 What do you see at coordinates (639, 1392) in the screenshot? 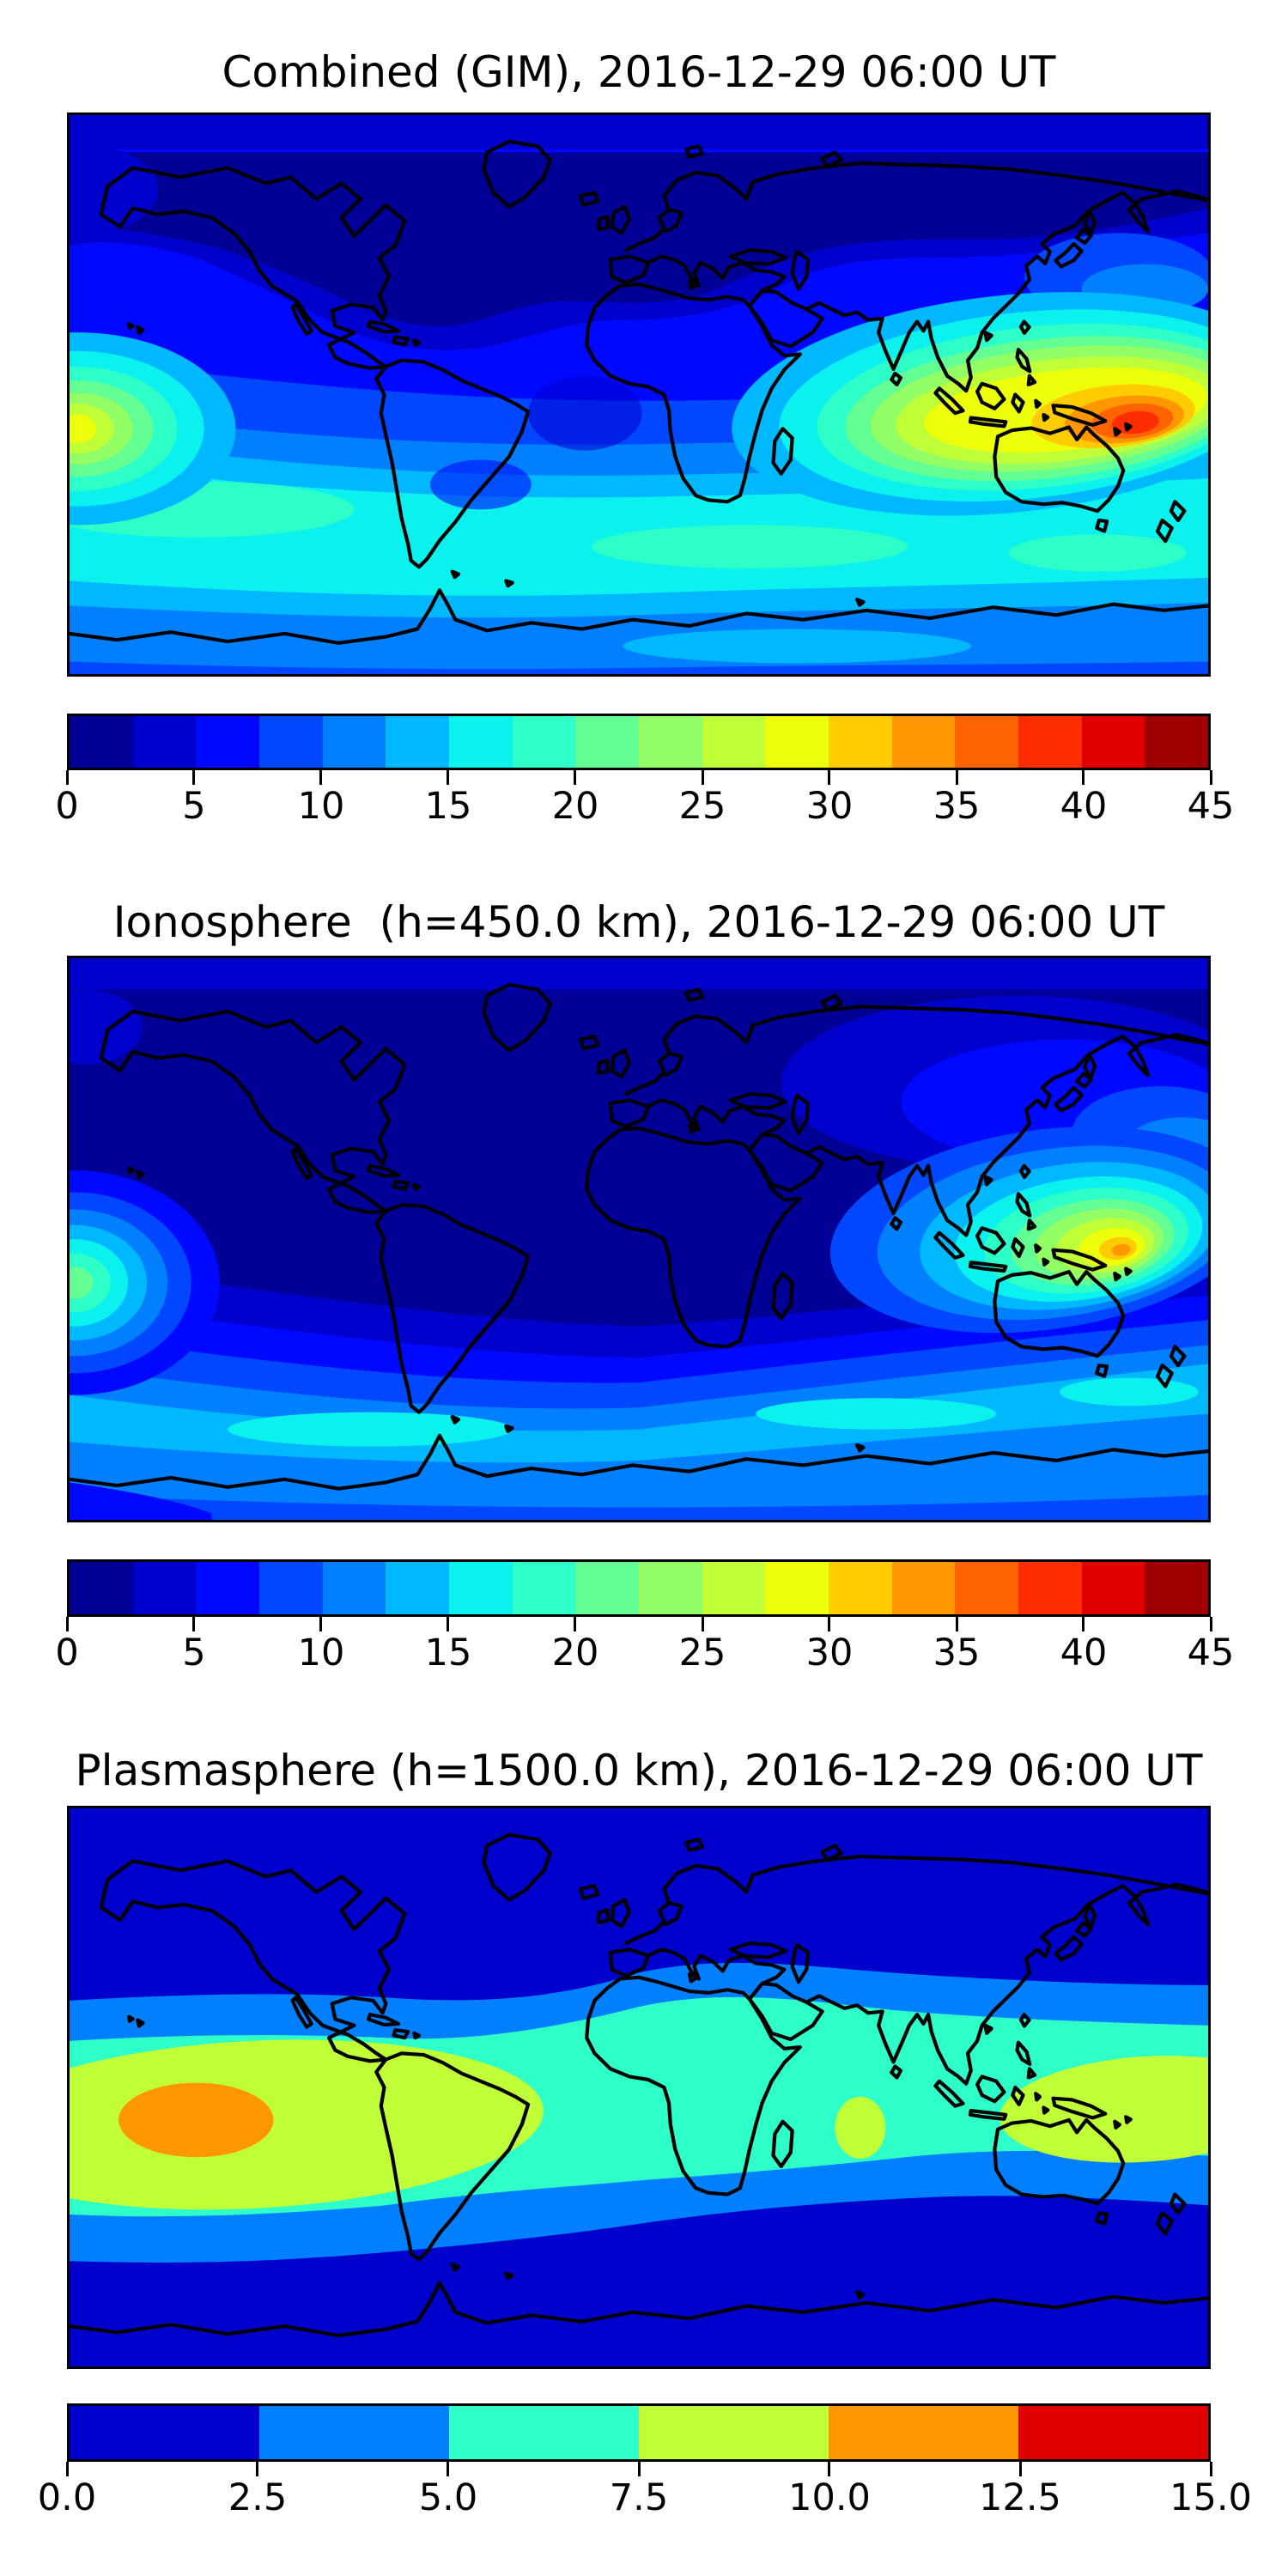
I see `south-bands` at bounding box center [639, 1392].